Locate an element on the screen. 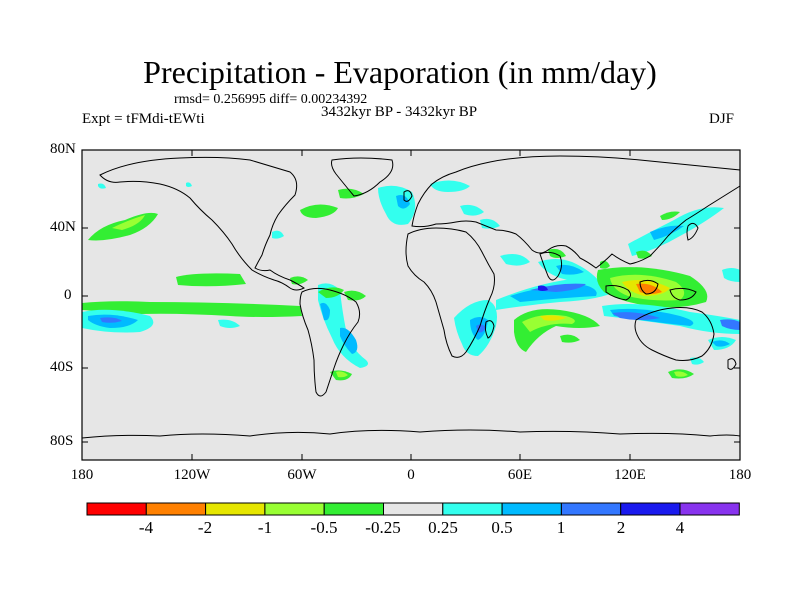 The width and height of the screenshot is (800, 600). colorbar-label: -0.25 is located at coordinates (383, 527).